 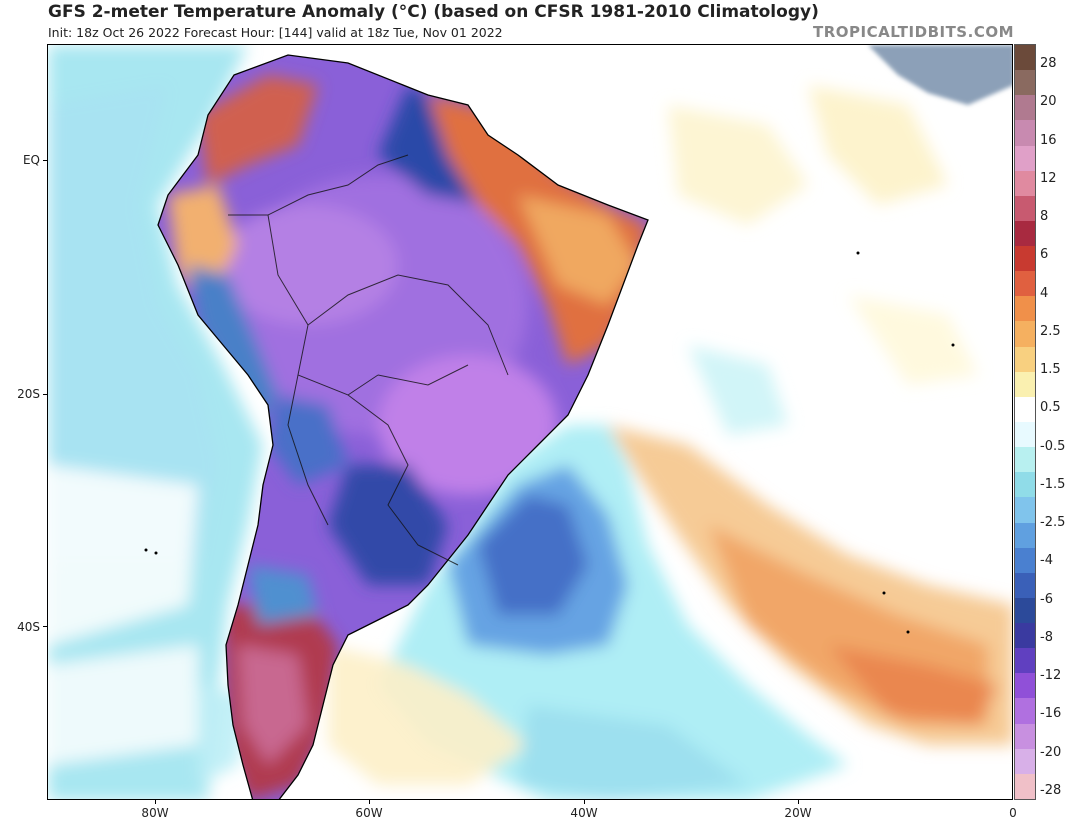 I want to click on color-legend-label: -8, so click(x=1046, y=637).